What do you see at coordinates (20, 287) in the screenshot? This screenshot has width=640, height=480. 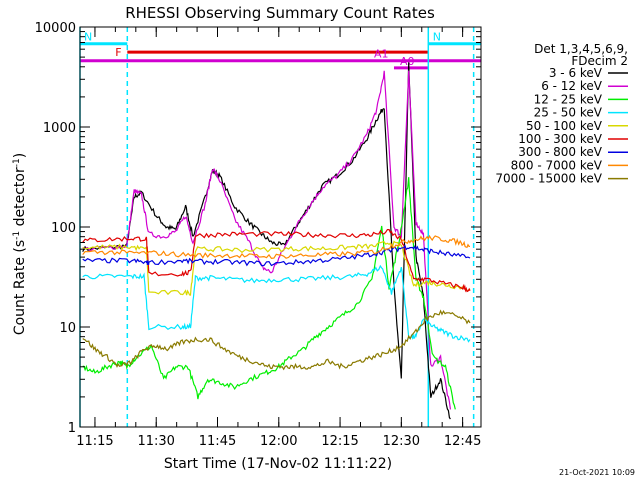 I see `y-axis-label-part: Count Rate (s` at bounding box center [20, 287].